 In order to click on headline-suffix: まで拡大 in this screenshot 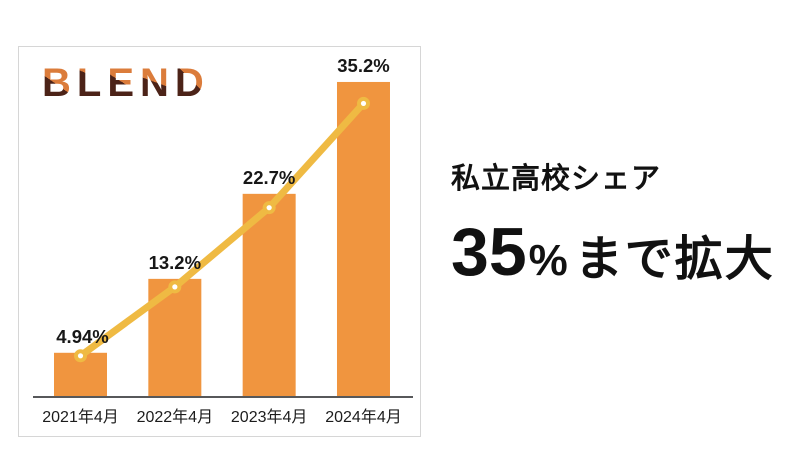, I will do `click(674, 259)`.